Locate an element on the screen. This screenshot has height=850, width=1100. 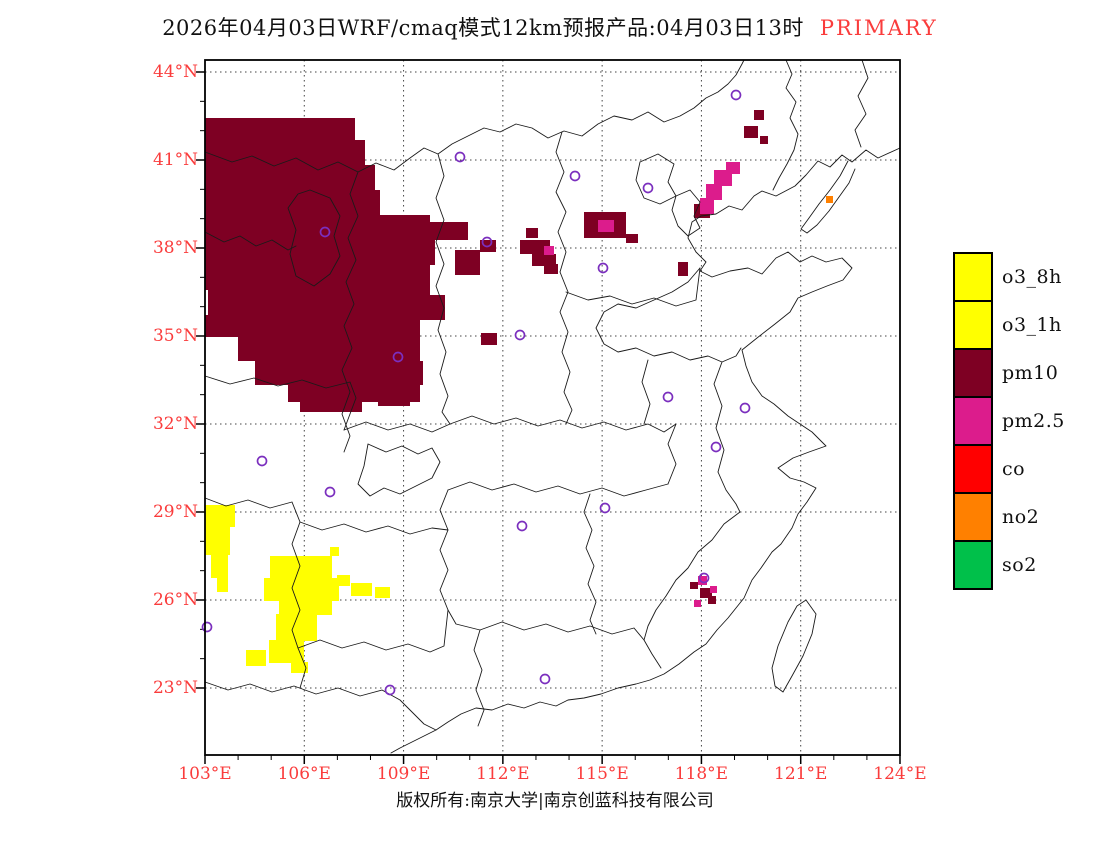
lat-label: 32°N is located at coordinates (175, 423).